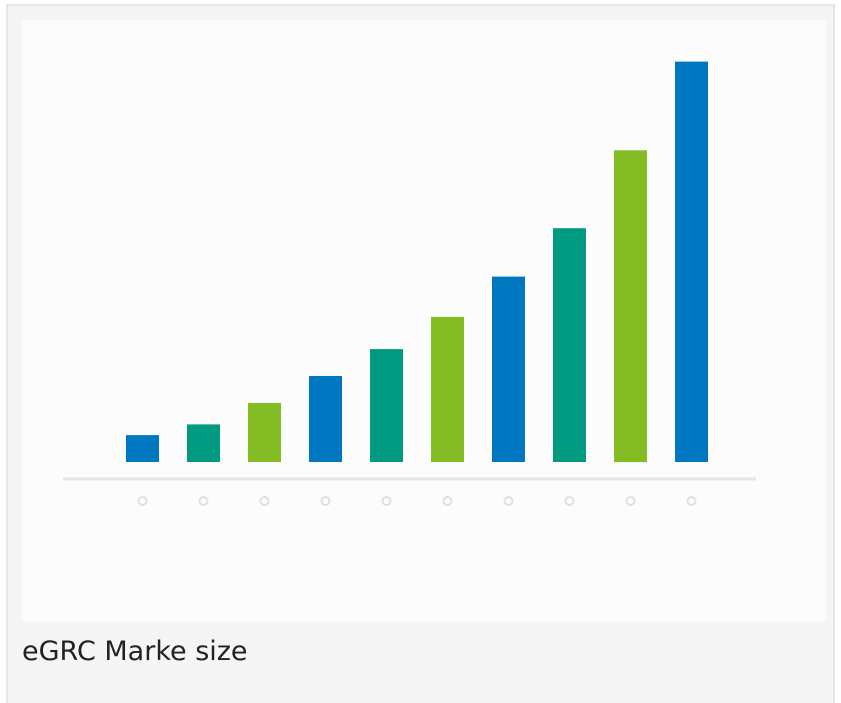  I want to click on figure-caption: eGRC Marke size, so click(135, 651).